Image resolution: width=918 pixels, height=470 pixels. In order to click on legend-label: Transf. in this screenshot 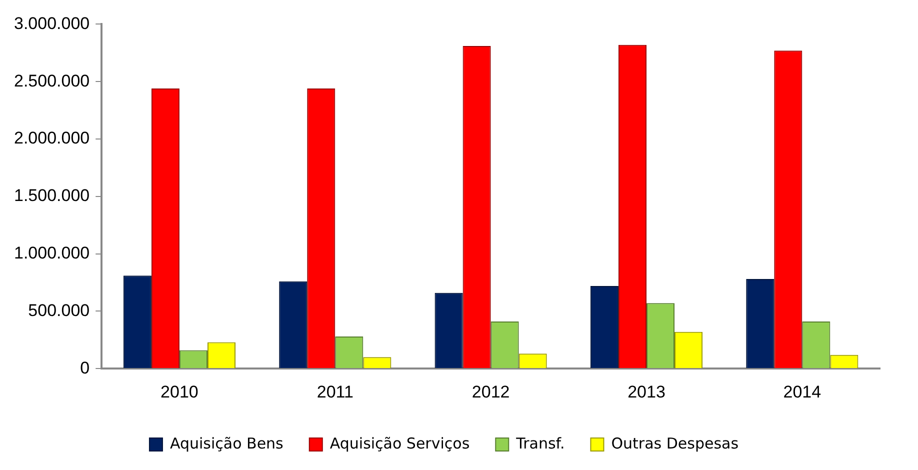, I will do `click(540, 443)`.